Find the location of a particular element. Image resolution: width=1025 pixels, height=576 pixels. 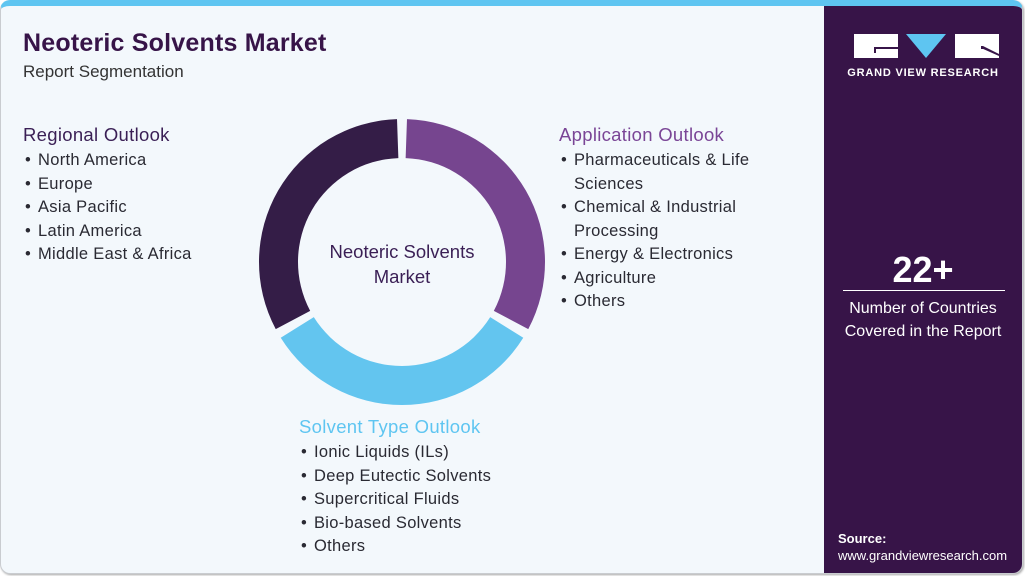

countries-label-line1: Number of Countries is located at coordinates (923, 308).